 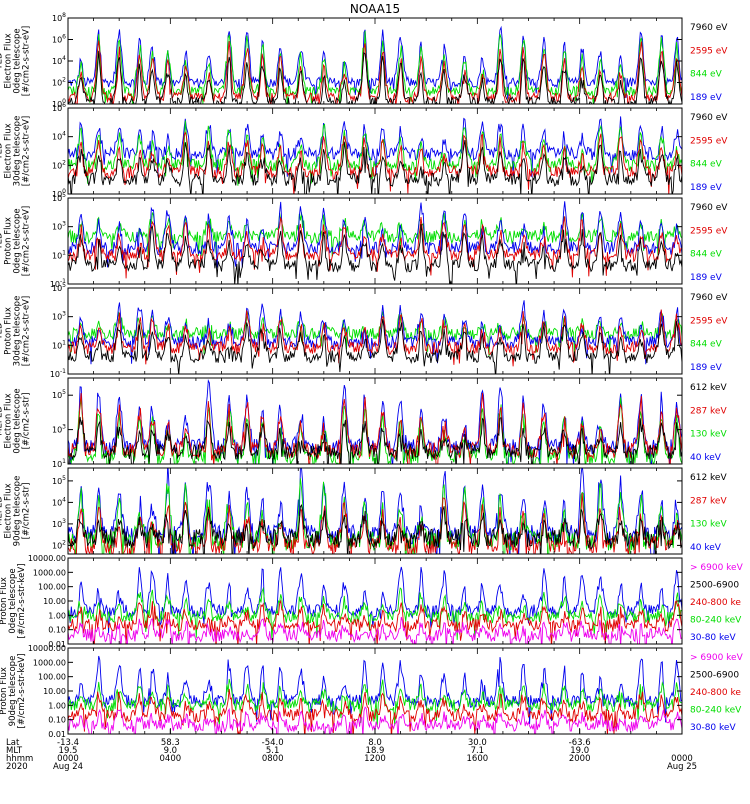 What do you see at coordinates (375, 743) in the screenshot?
I see `x-tick-lat: 8.0` at bounding box center [375, 743].